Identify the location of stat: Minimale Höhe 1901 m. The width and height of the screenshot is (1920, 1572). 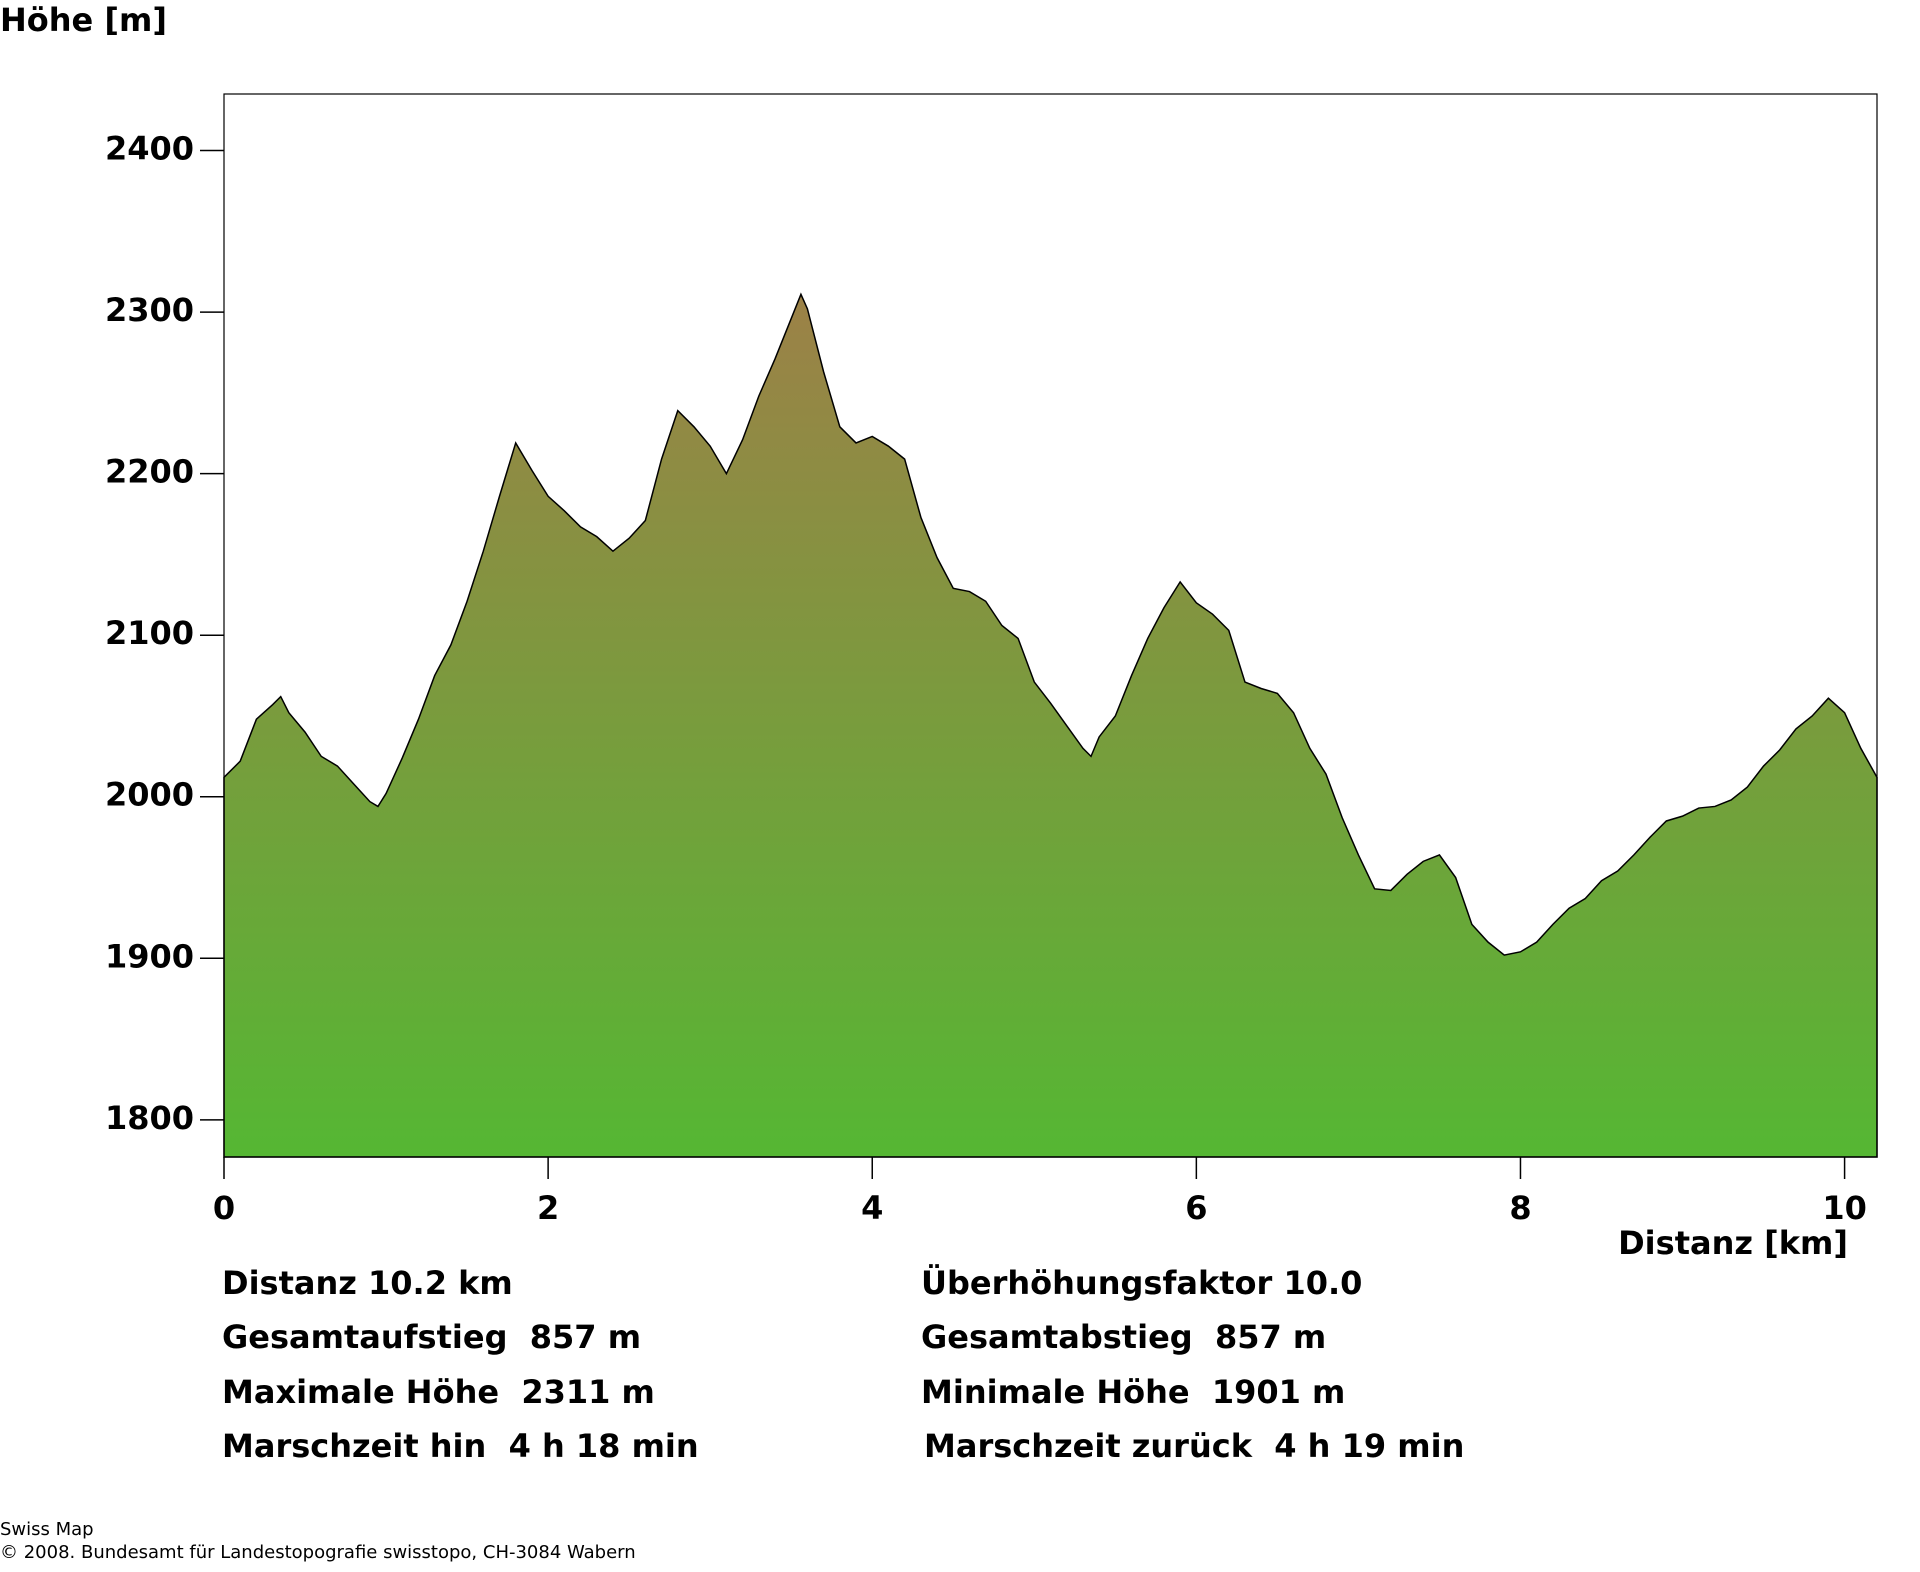
(1133, 1392).